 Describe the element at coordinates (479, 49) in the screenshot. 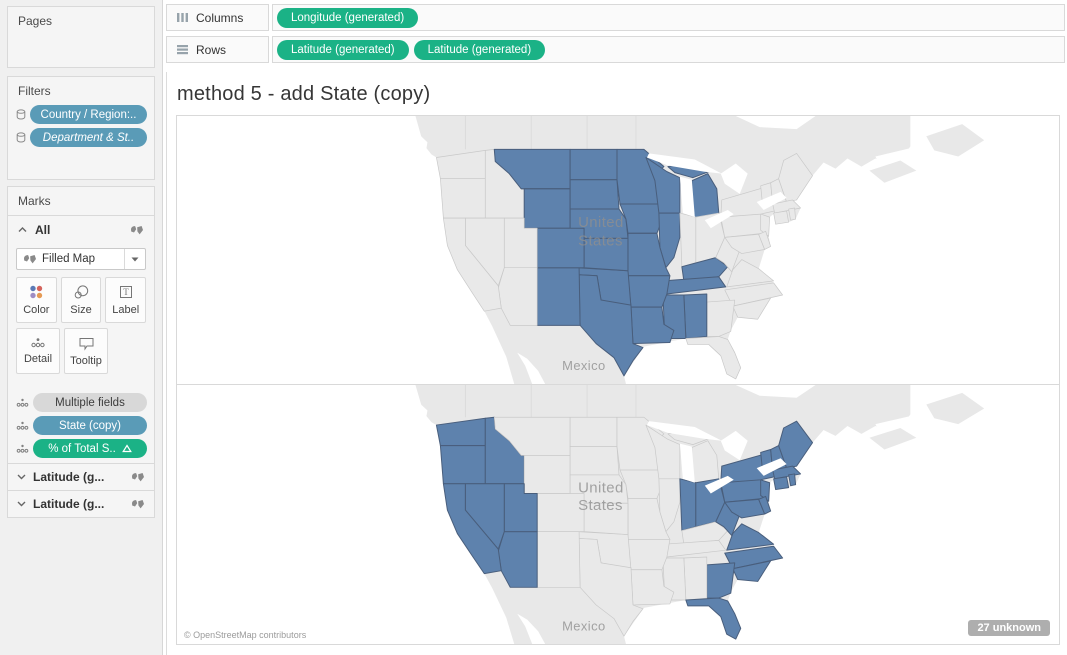

I see `pill-latitude-generated-2: Latitude (generated)` at that location.